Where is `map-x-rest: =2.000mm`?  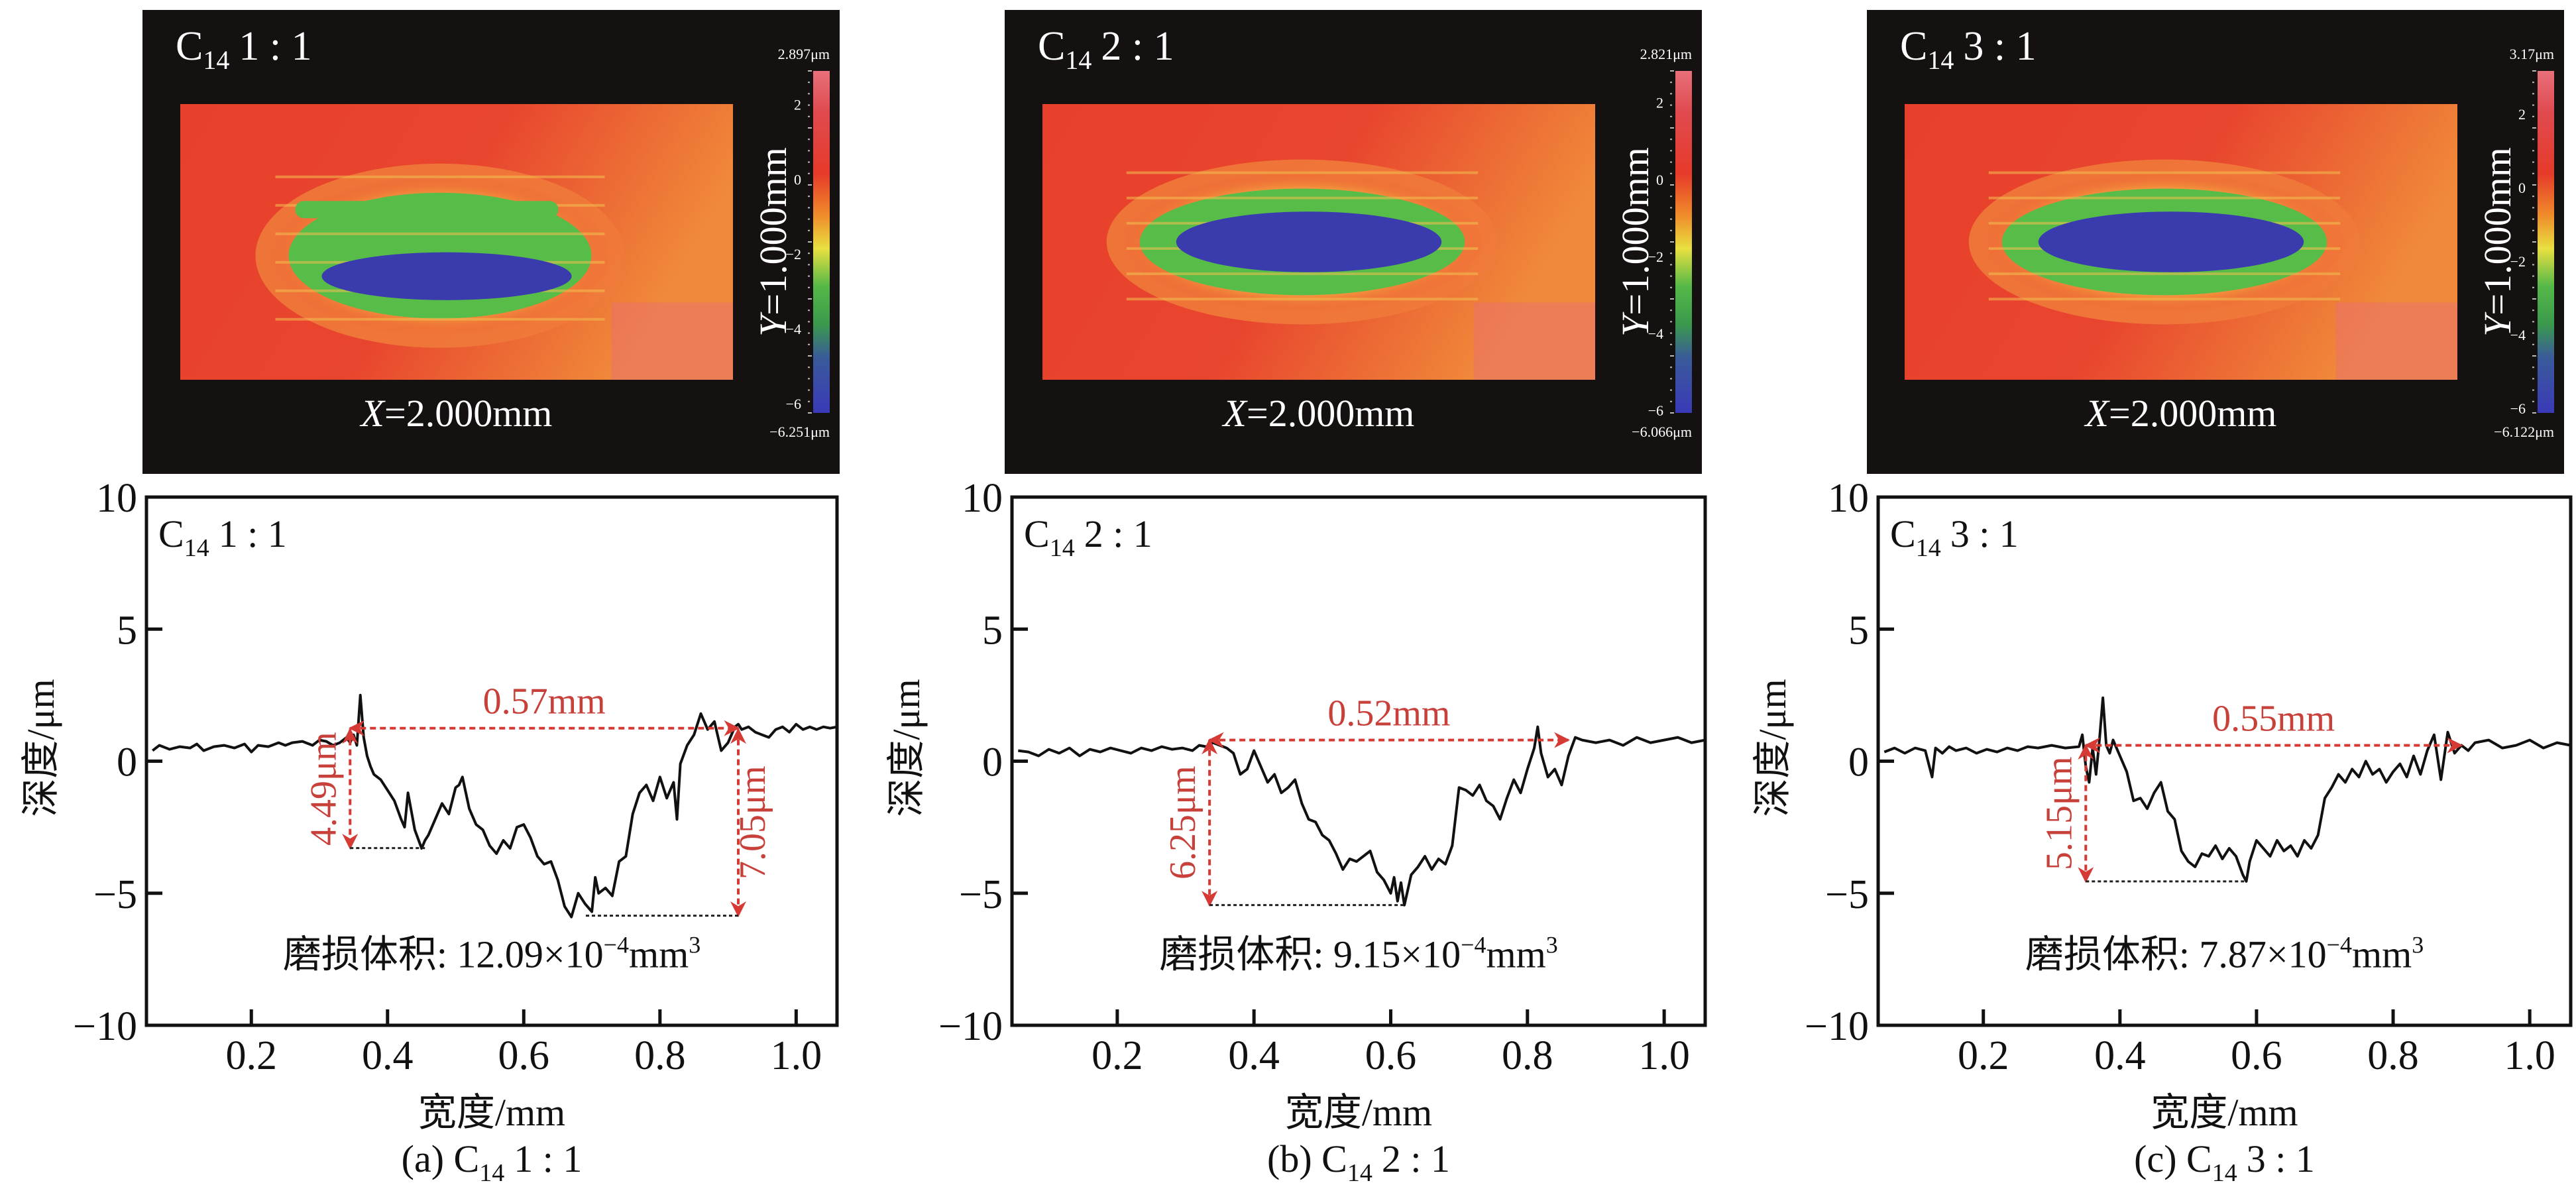
map-x-rest: =2.000mm is located at coordinates (468, 413).